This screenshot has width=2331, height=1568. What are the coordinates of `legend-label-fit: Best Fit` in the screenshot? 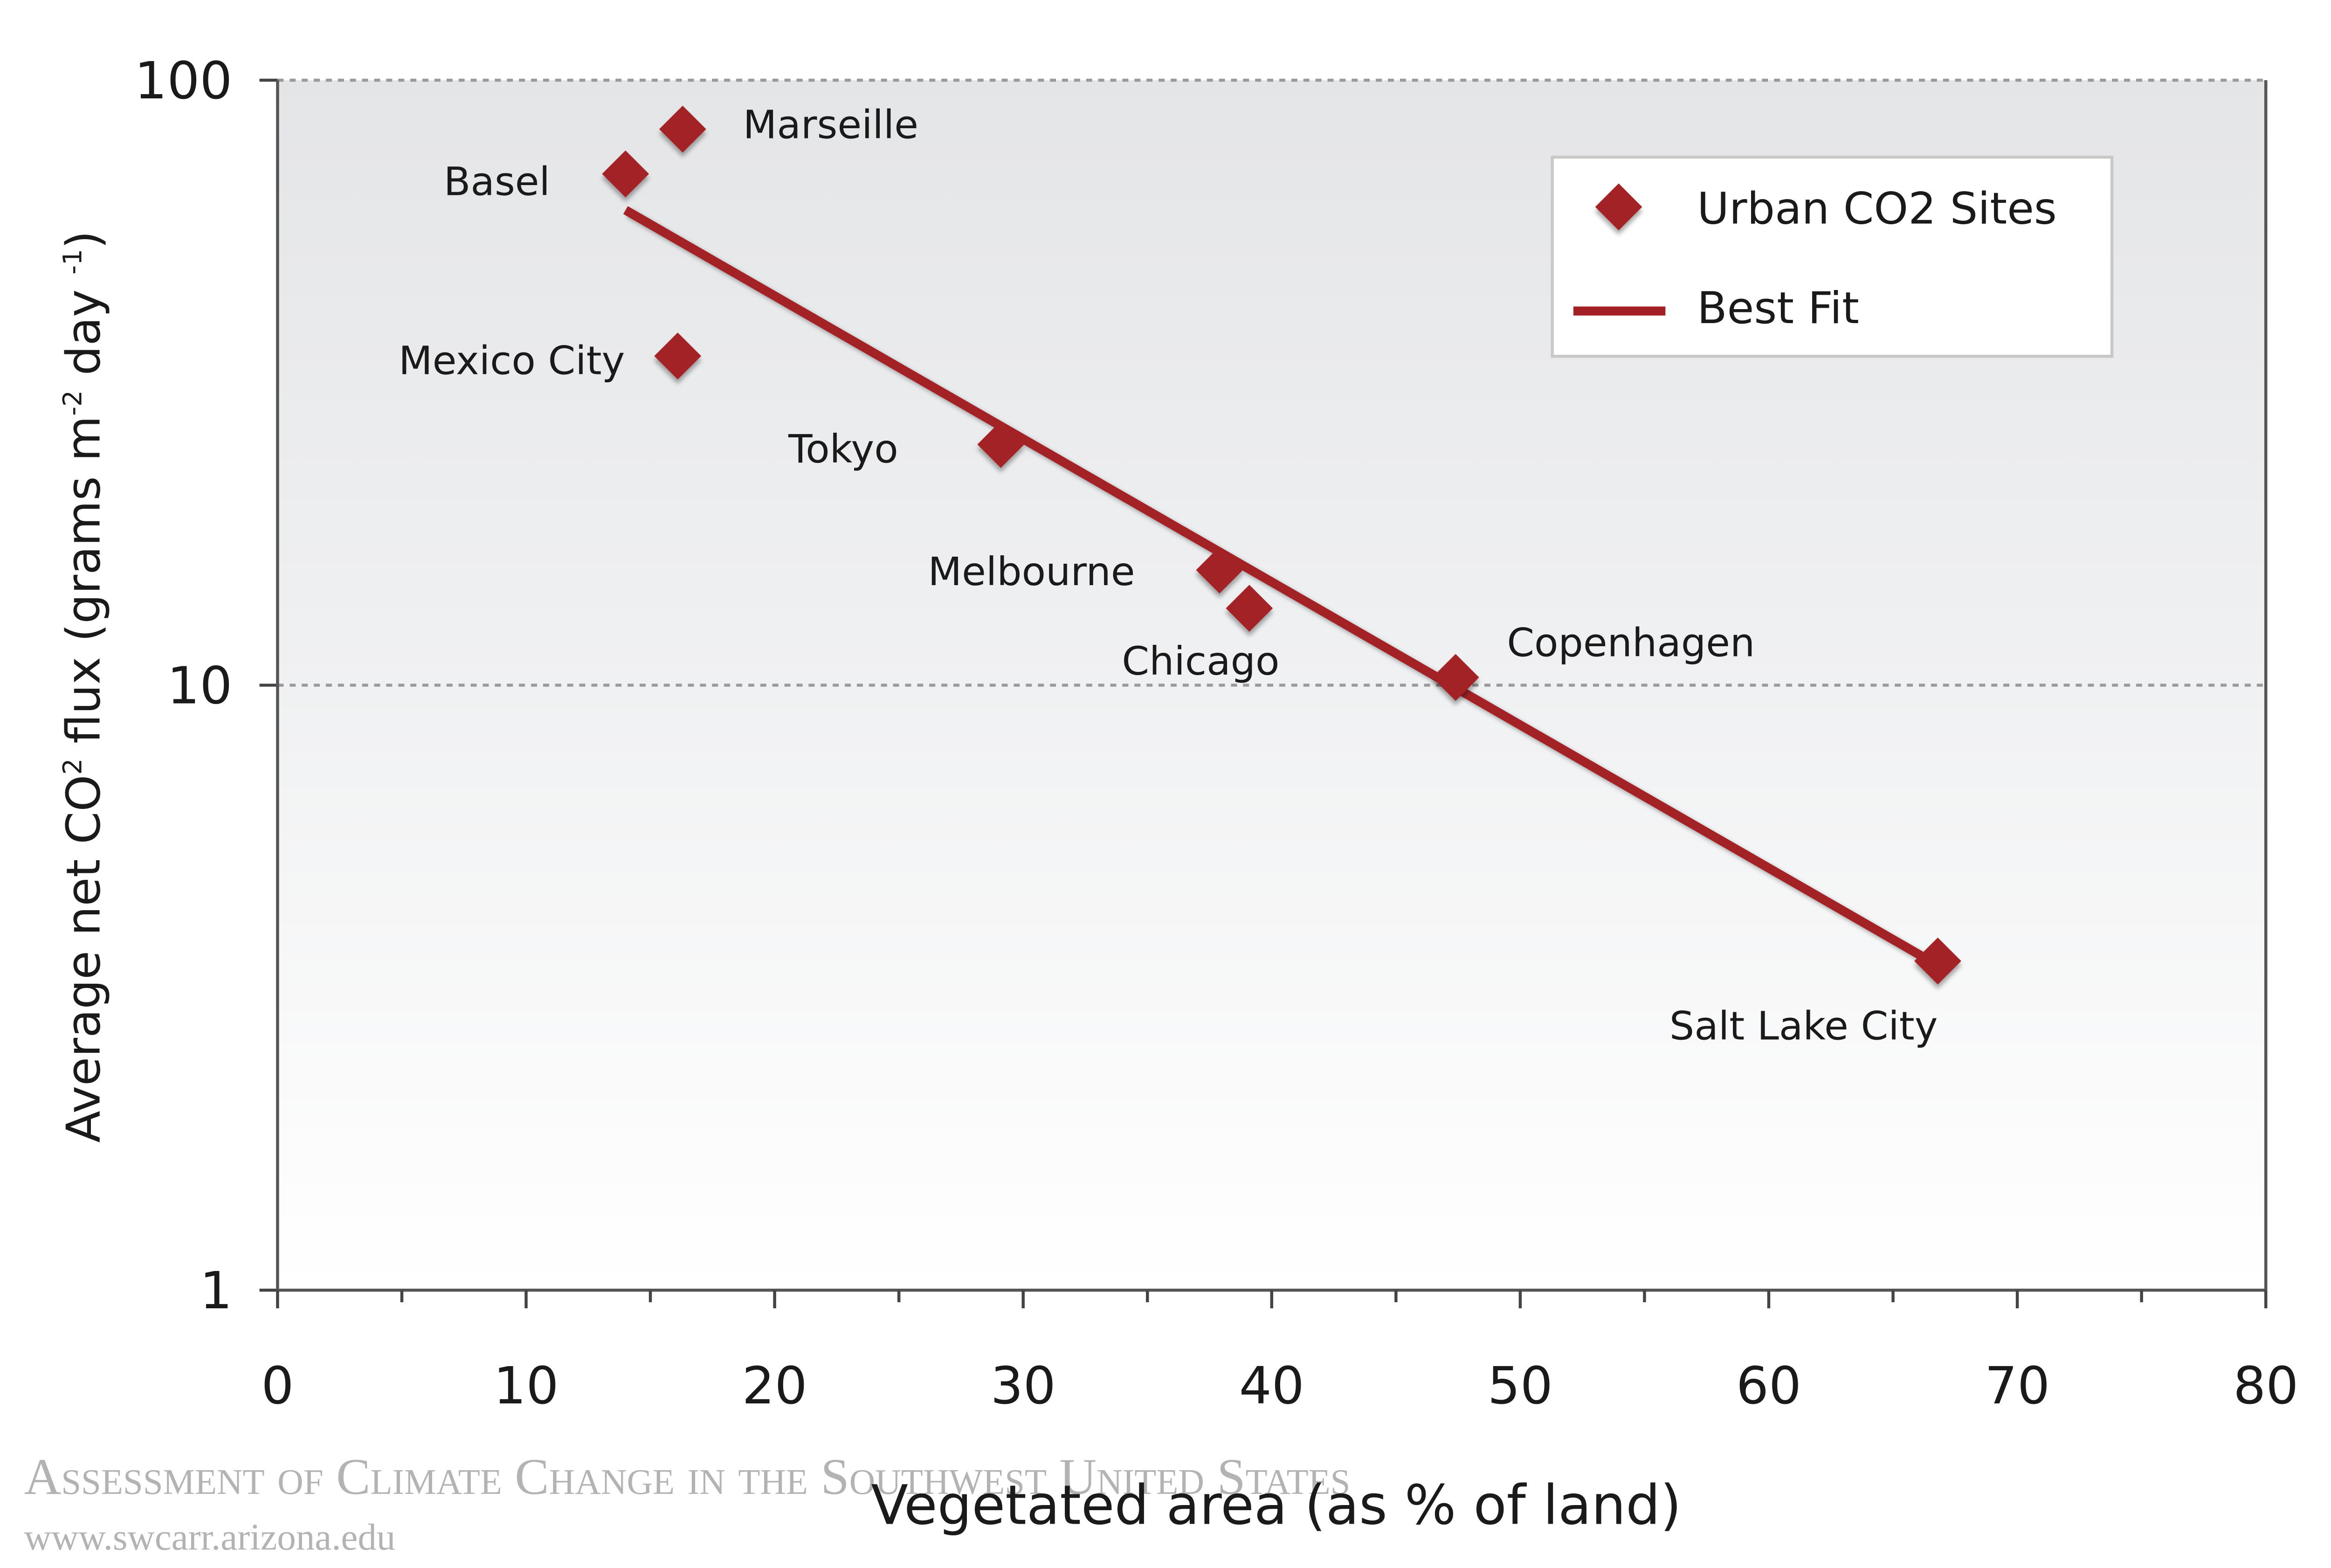 It's located at (1778, 308).